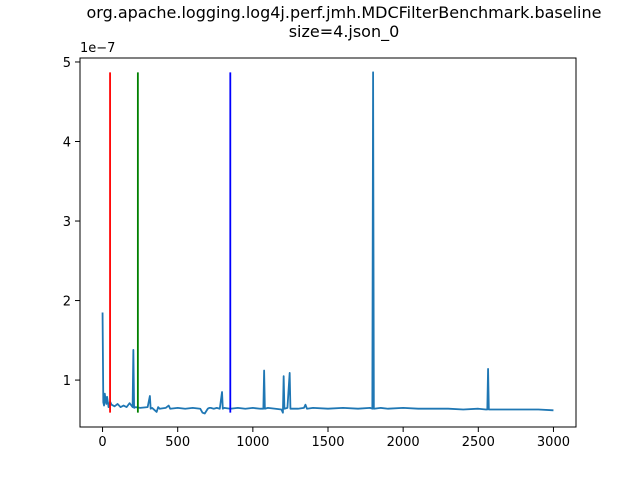  Describe the element at coordinates (67, 143) in the screenshot. I see `y-tick-label: 4` at that location.